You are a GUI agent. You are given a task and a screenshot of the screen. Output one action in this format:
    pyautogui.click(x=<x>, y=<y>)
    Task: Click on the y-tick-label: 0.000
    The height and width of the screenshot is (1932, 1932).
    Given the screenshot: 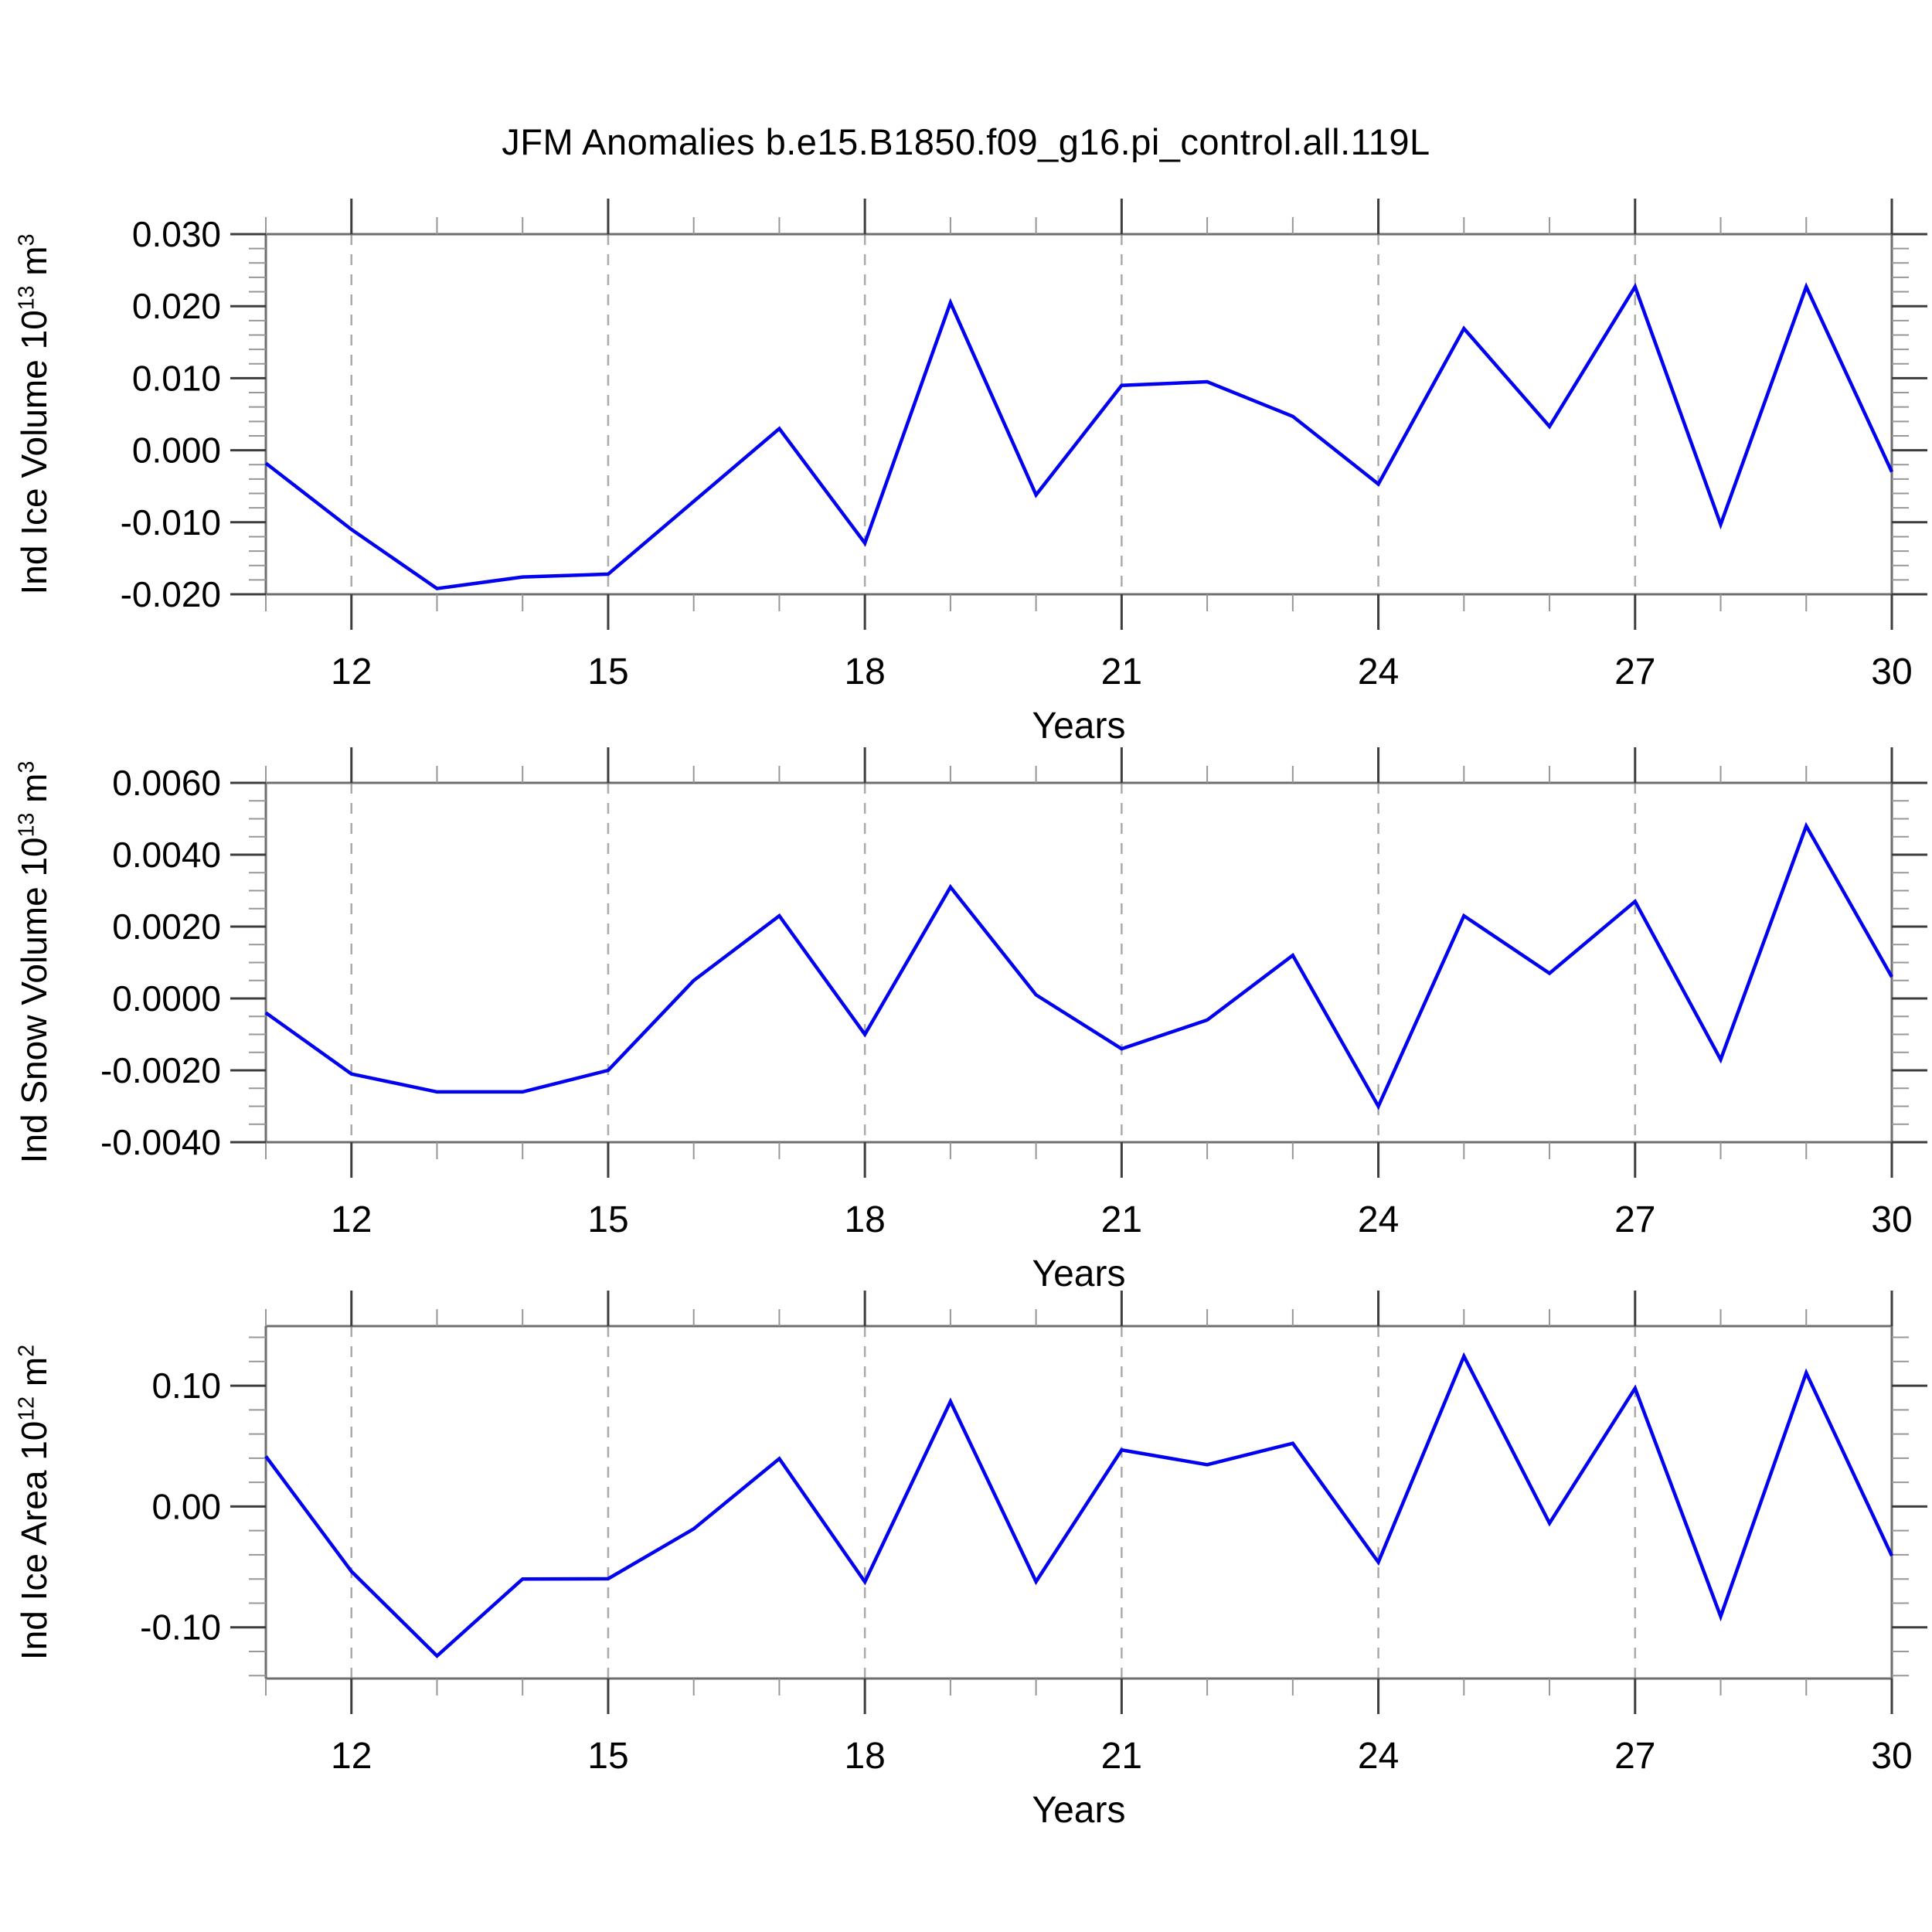 What is the action you would take?
    pyautogui.click(x=176, y=450)
    